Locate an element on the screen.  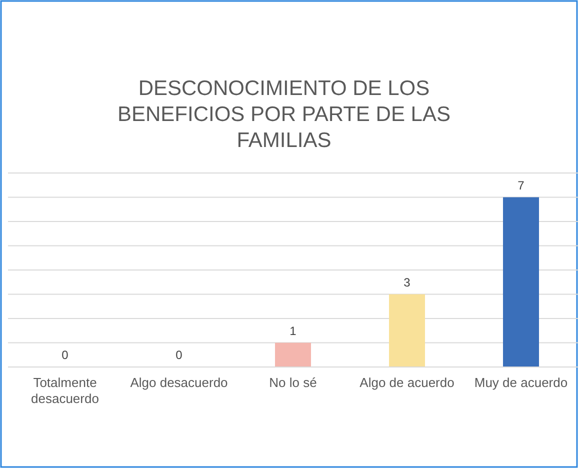
x-tick-label: Algo de acuerdo is located at coordinates (407, 382).